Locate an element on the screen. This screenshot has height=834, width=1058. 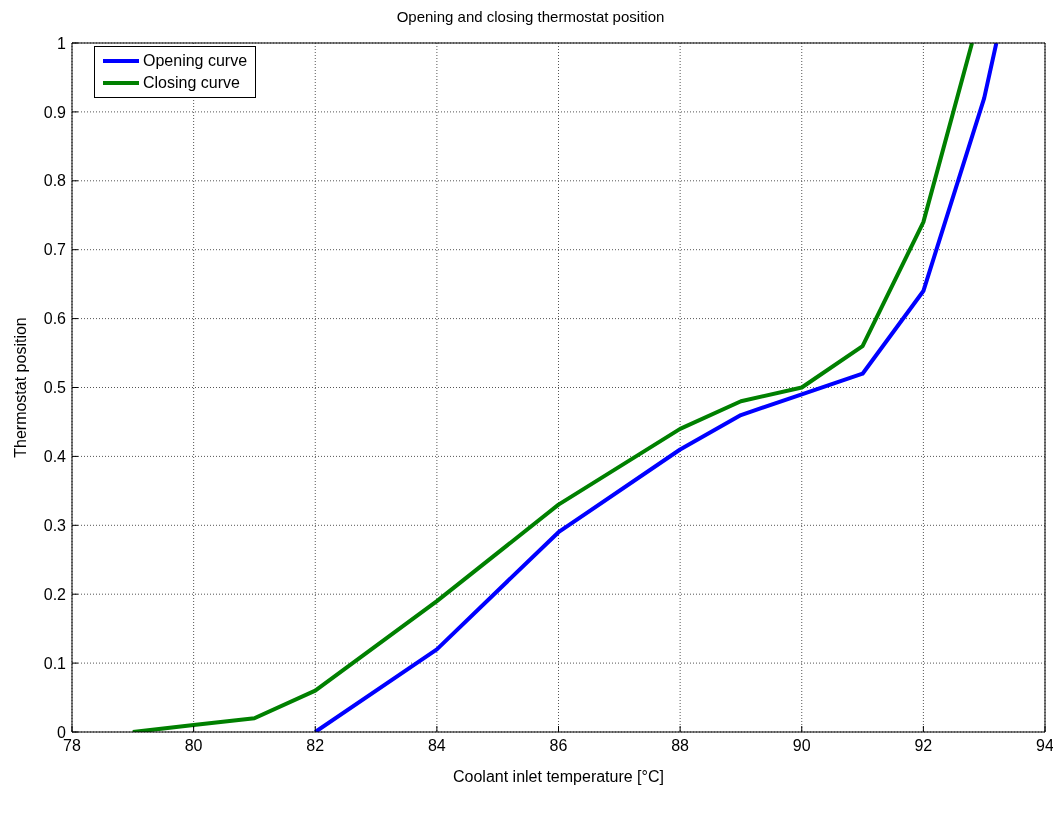
y-tick-label: 0.9 is located at coordinates (55, 112).